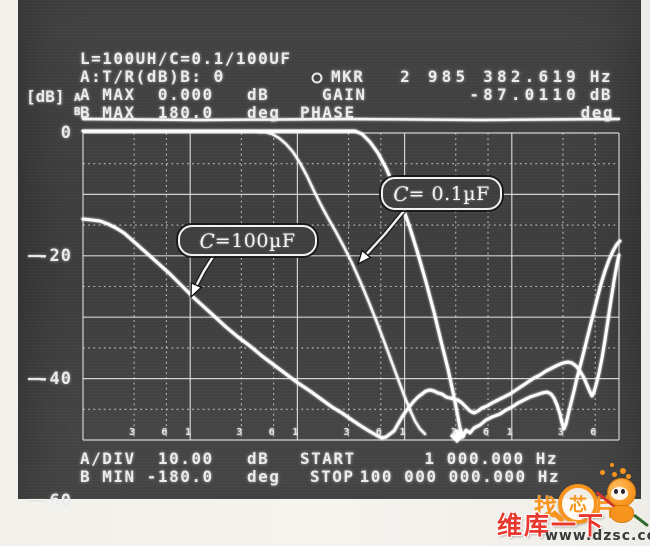 This screenshot has height=546, width=650. What do you see at coordinates (175, 458) in the screenshot?
I see `a-div-readout: A/DIV 10.00 dB` at bounding box center [175, 458].